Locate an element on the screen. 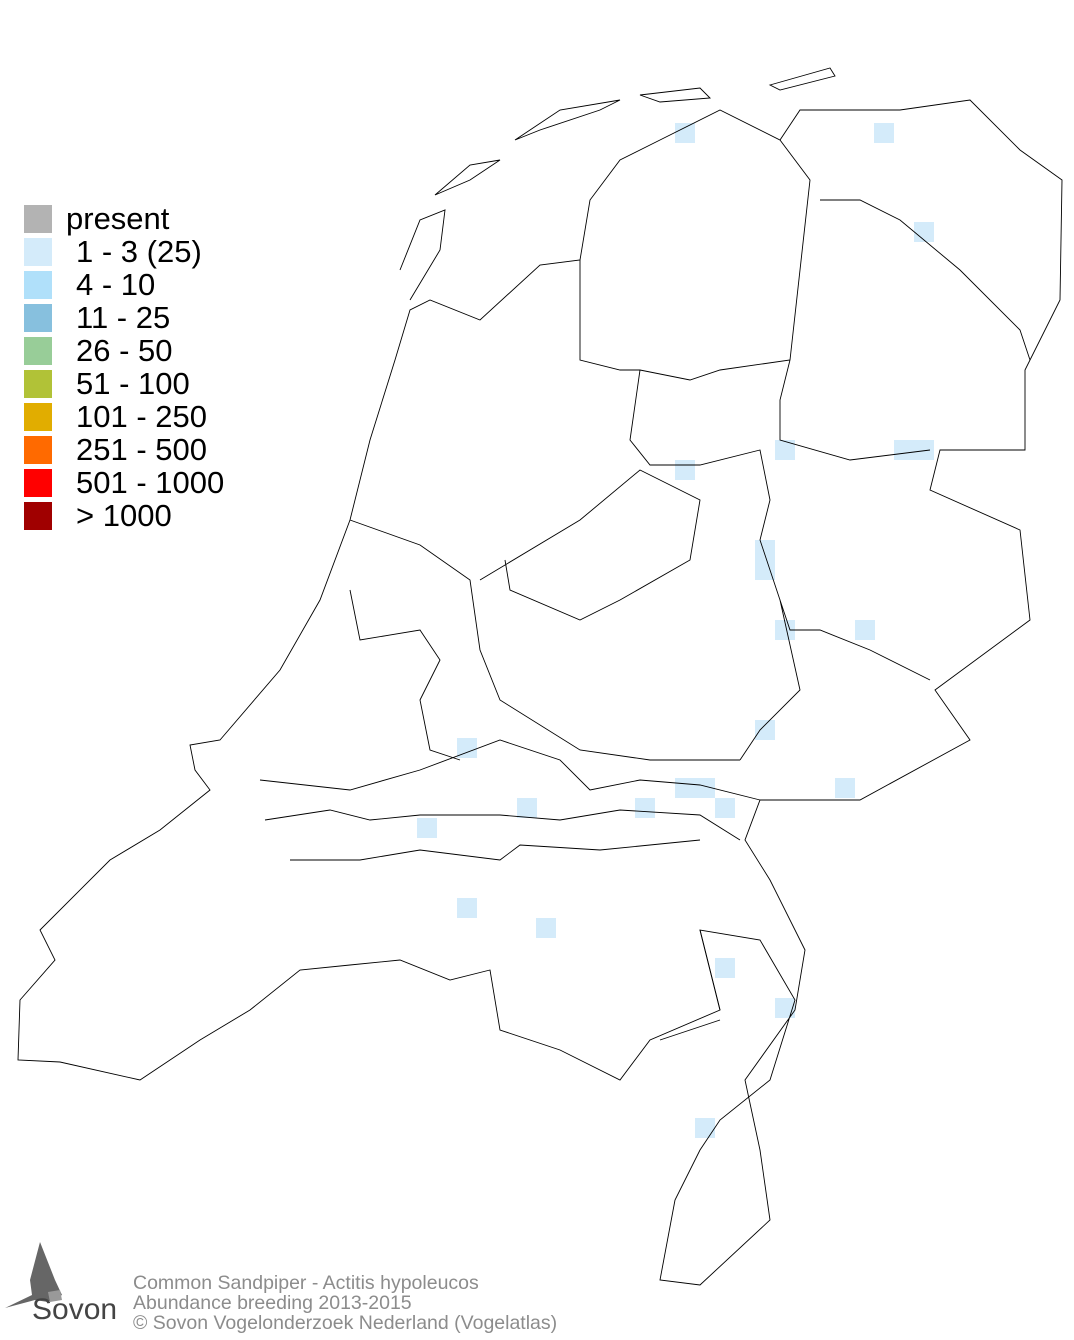  legend-label: 251 - 500 is located at coordinates (141, 449).